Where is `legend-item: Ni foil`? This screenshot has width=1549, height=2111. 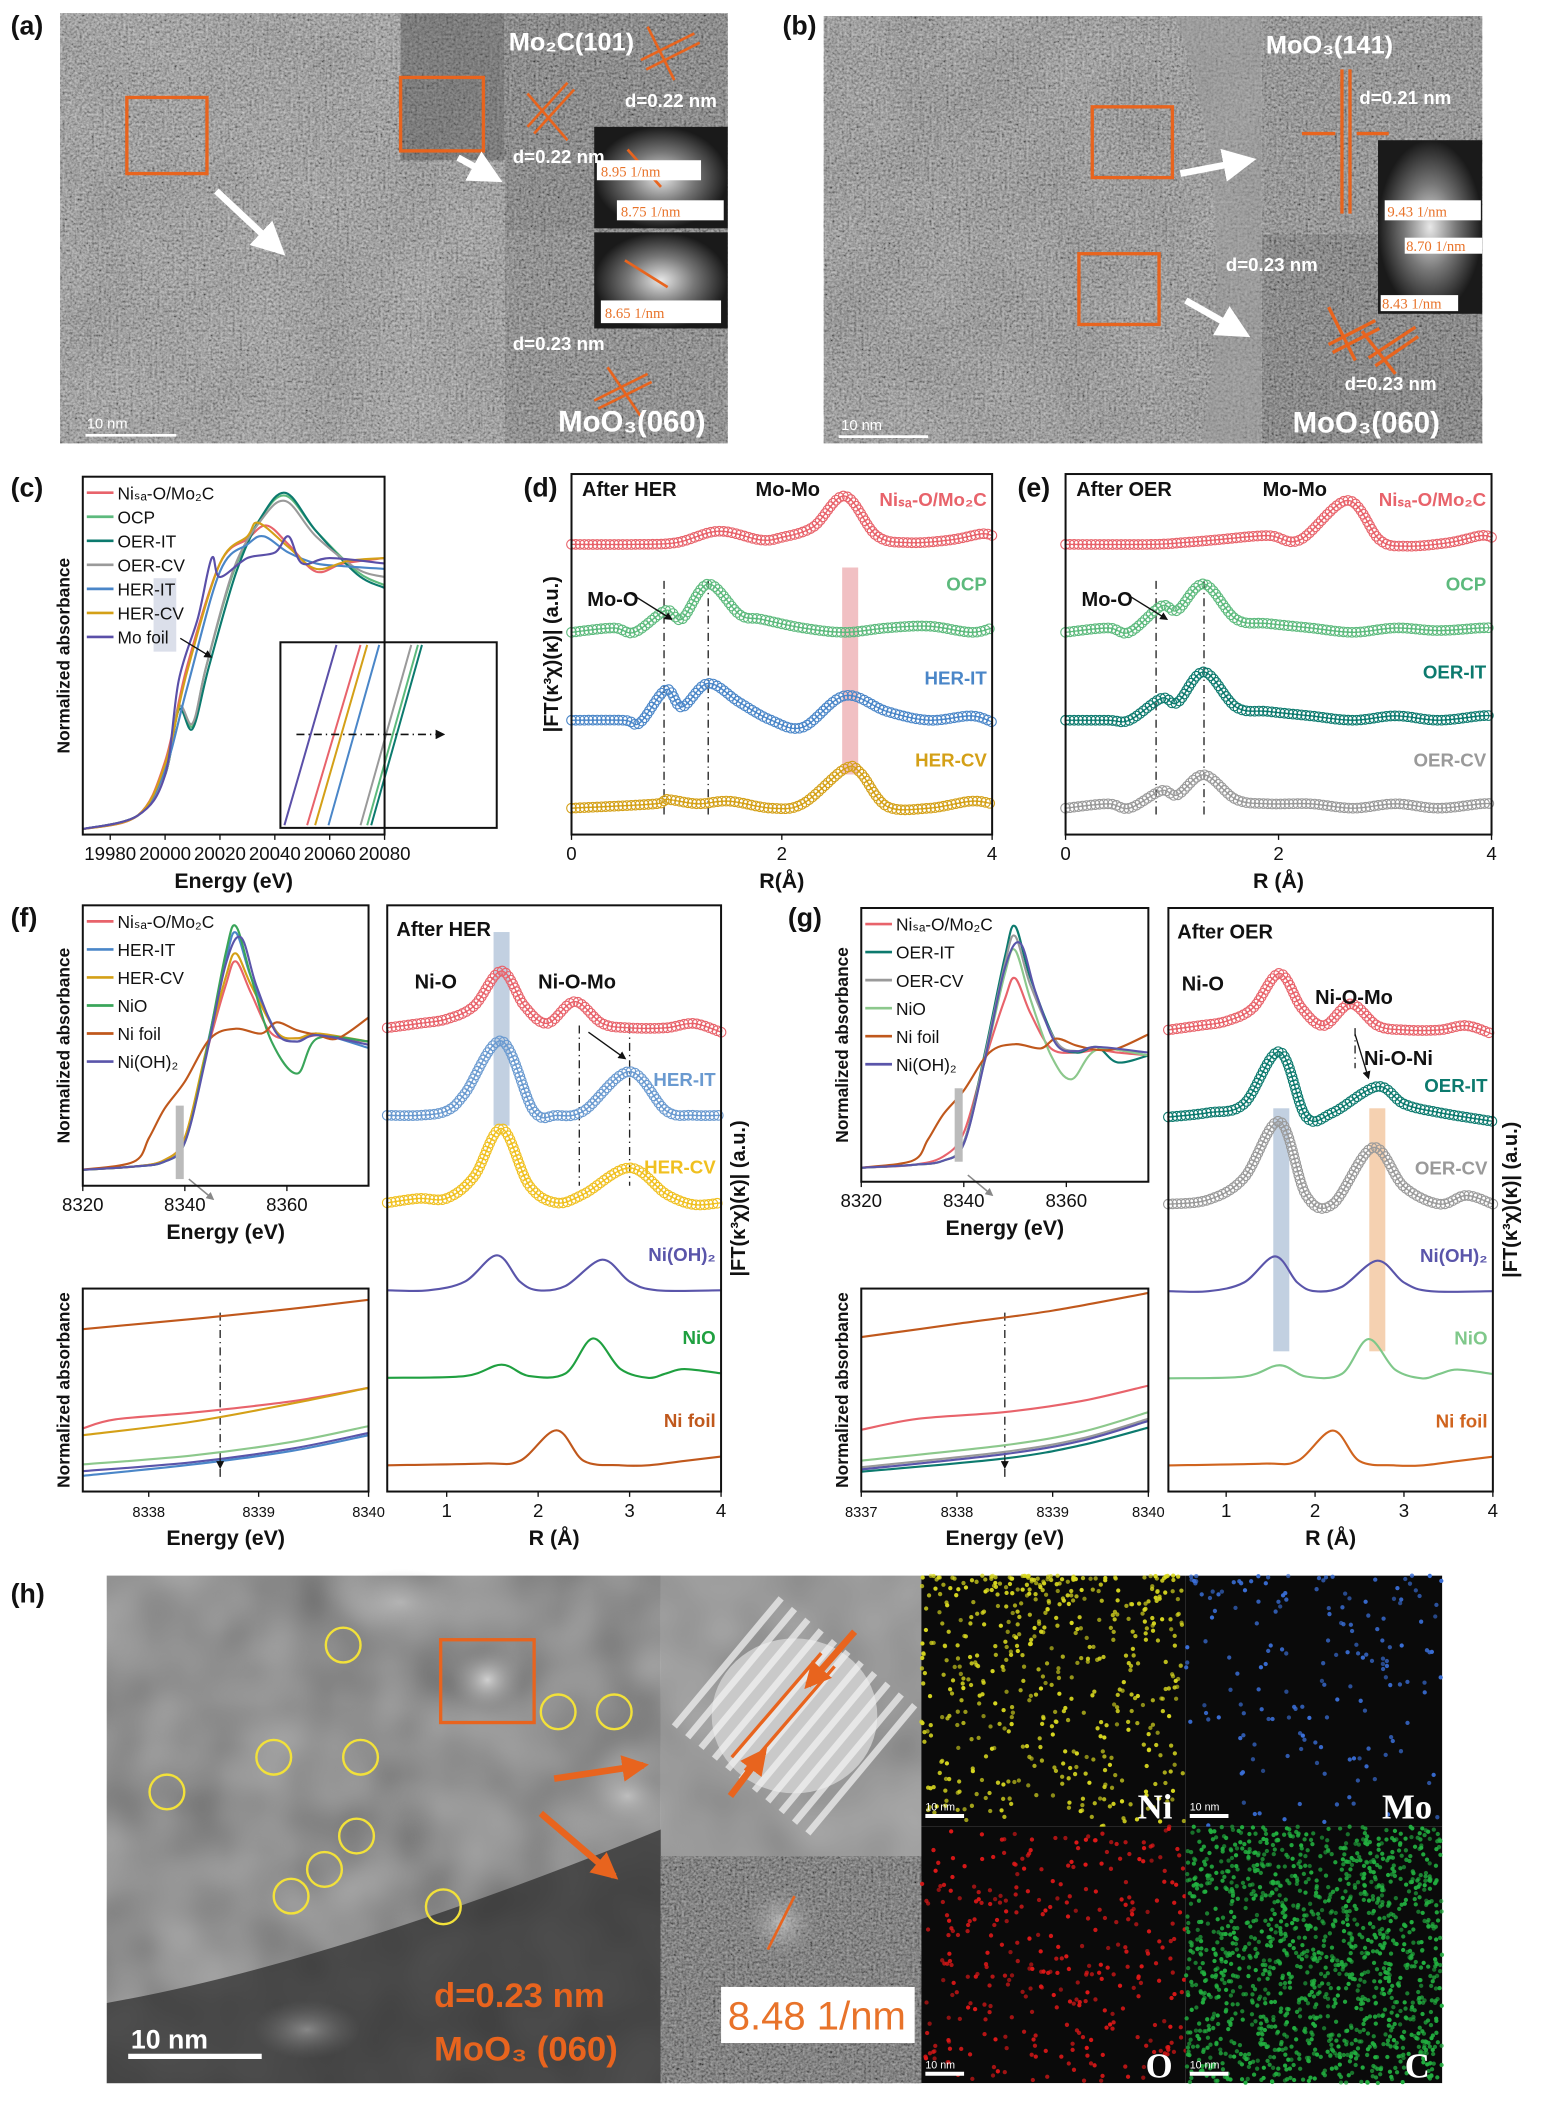
legend-item: Ni foil is located at coordinates (902, 1037).